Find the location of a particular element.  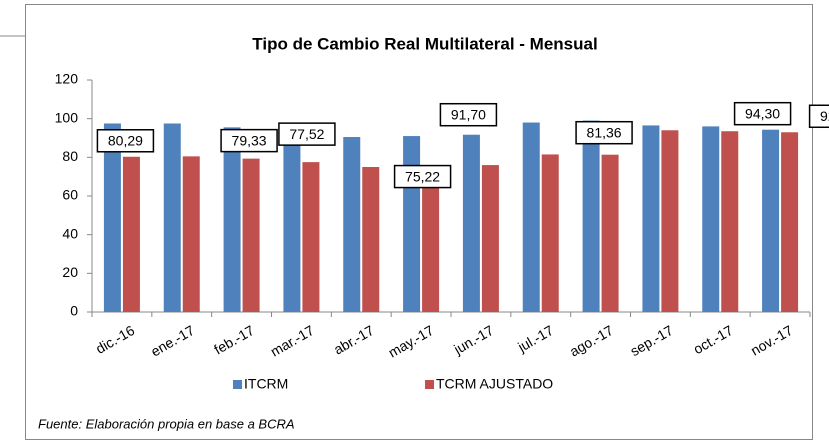

value-label: 80,29 is located at coordinates (125, 140).